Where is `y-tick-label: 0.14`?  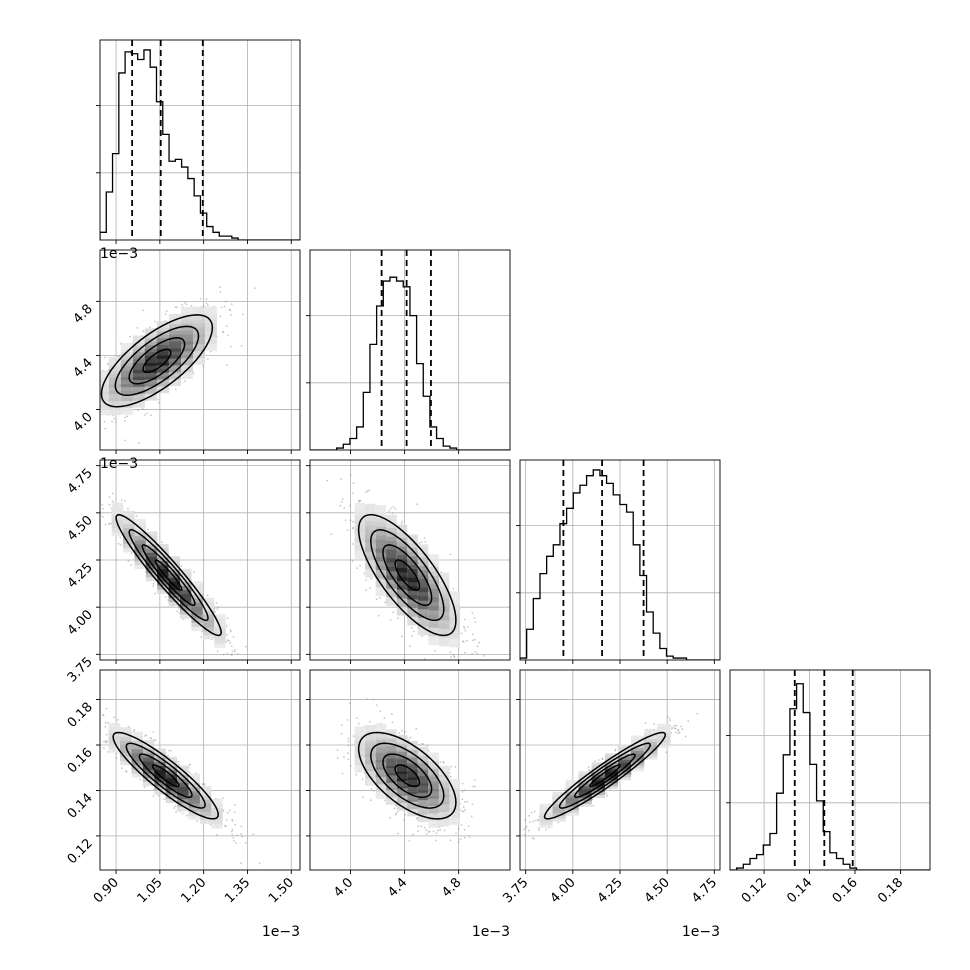 y-tick-label: 0.14 is located at coordinates (80, 806).